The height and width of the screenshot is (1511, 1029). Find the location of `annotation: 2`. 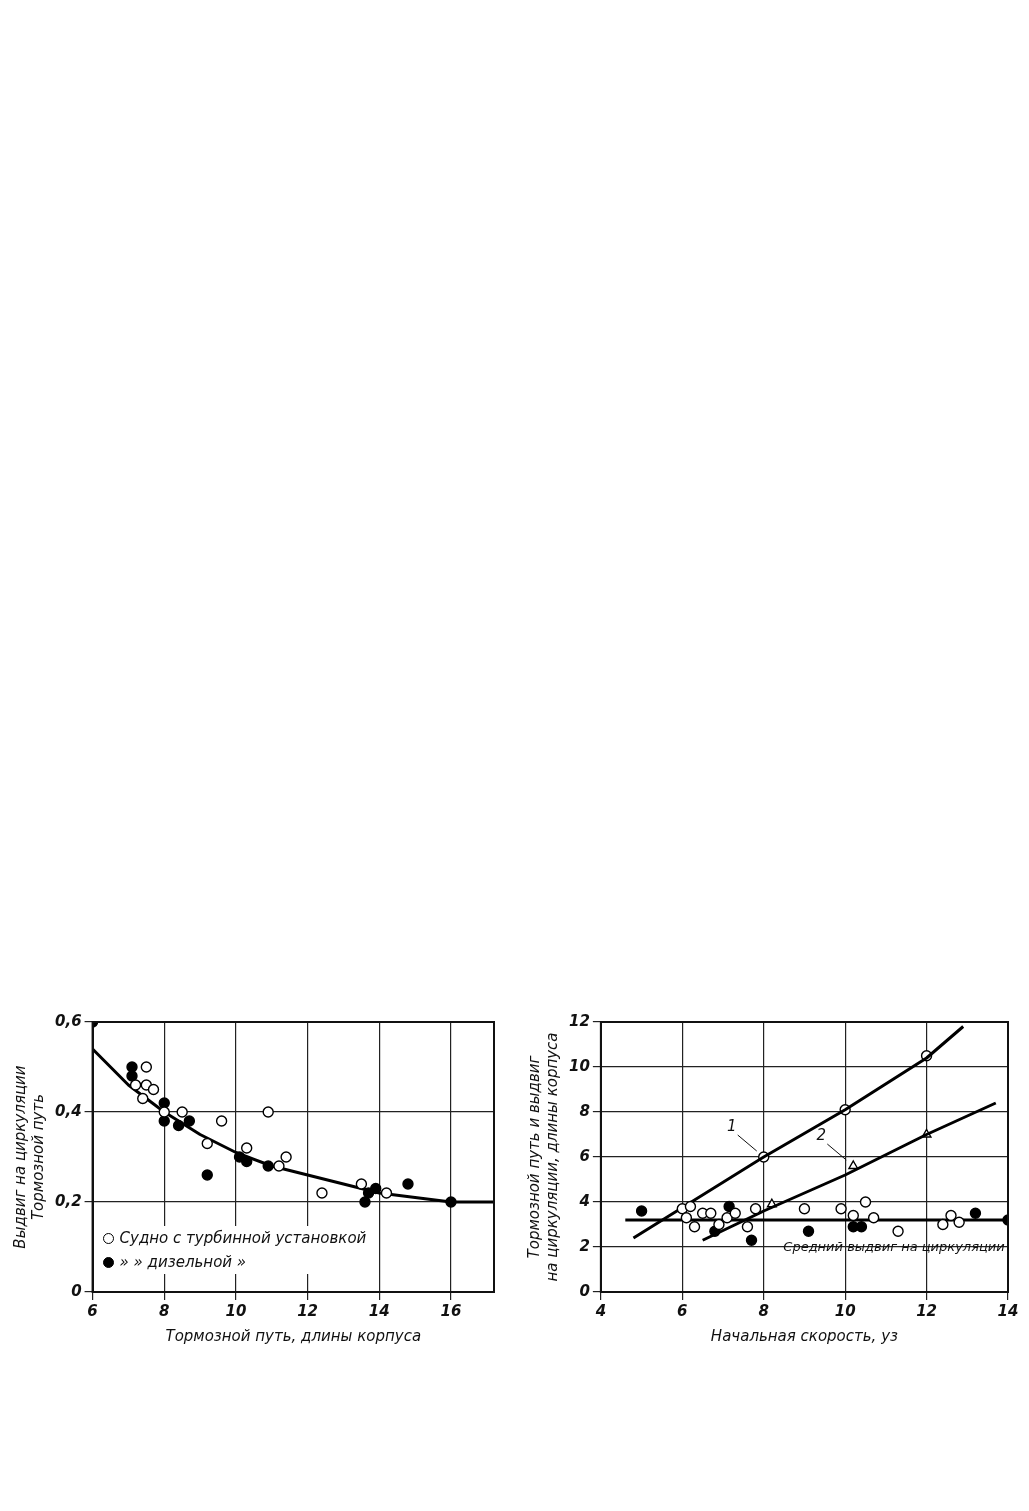

annotation: 2 is located at coordinates (821, 1134).